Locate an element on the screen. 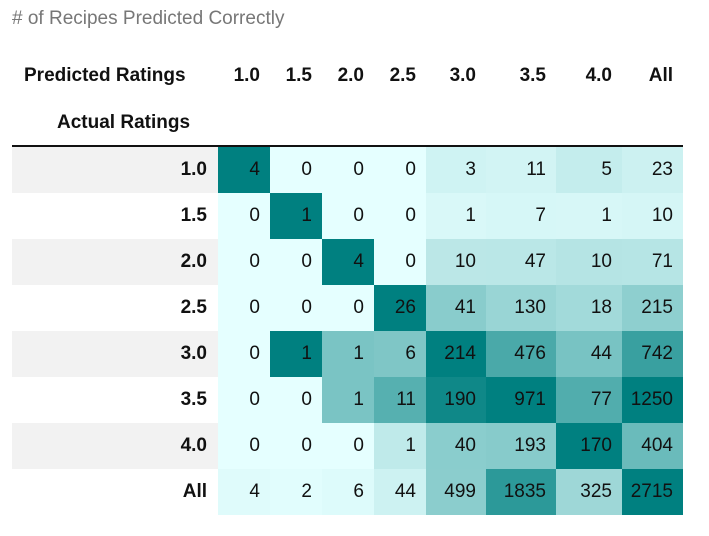  column-label: 3.0 is located at coordinates (462, 75).